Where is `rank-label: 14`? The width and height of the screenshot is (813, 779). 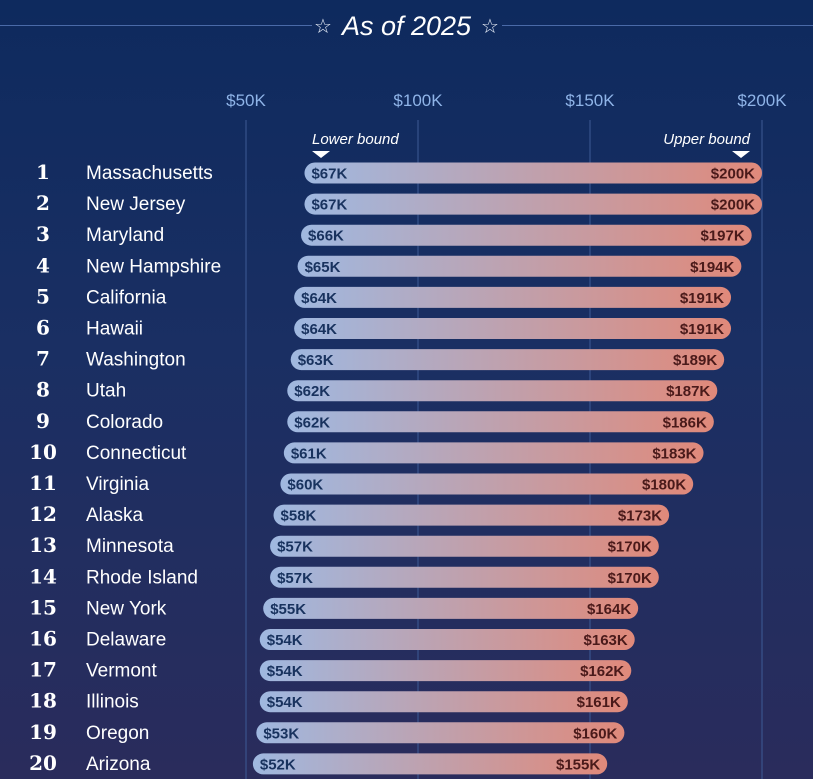
rank-label: 14 is located at coordinates (43, 576).